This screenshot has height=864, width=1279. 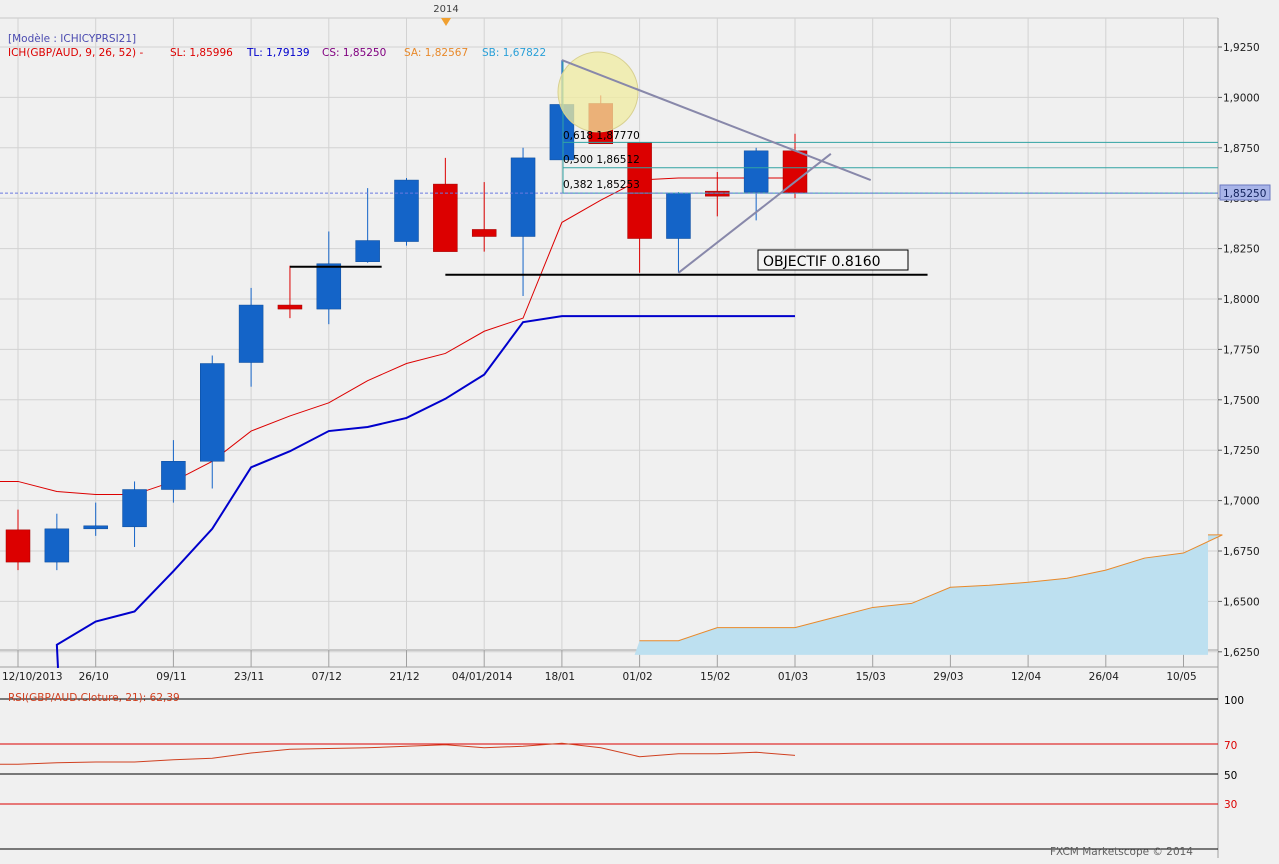 What do you see at coordinates (327, 677) in the screenshot?
I see `x-tick-label: 07/12` at bounding box center [327, 677].